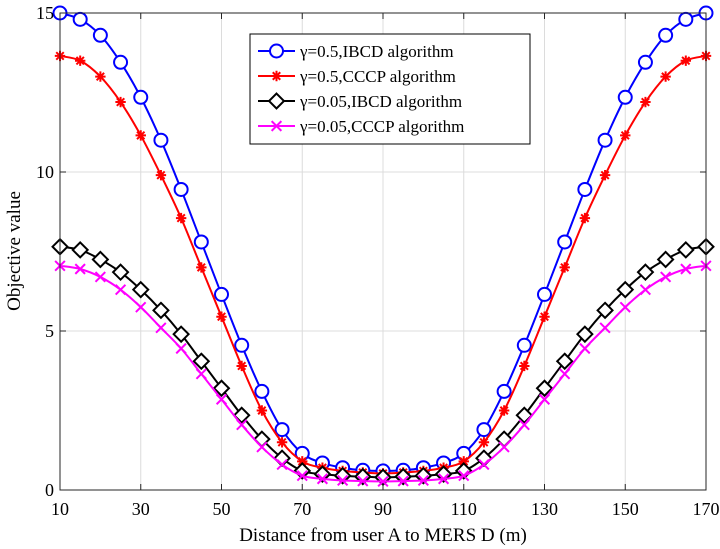 This screenshot has height=549, width=720. I want to click on x-tick-label: 70, so click(302, 509).